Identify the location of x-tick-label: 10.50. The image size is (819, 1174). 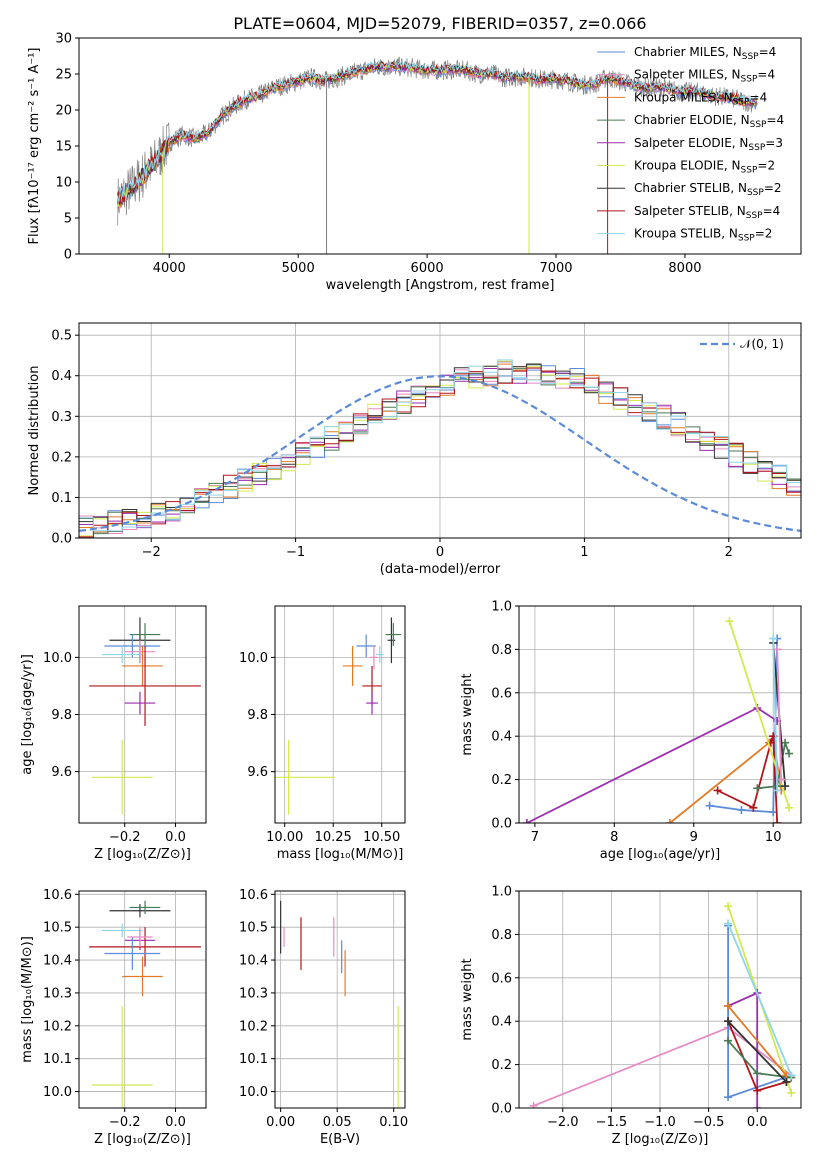
(381, 837).